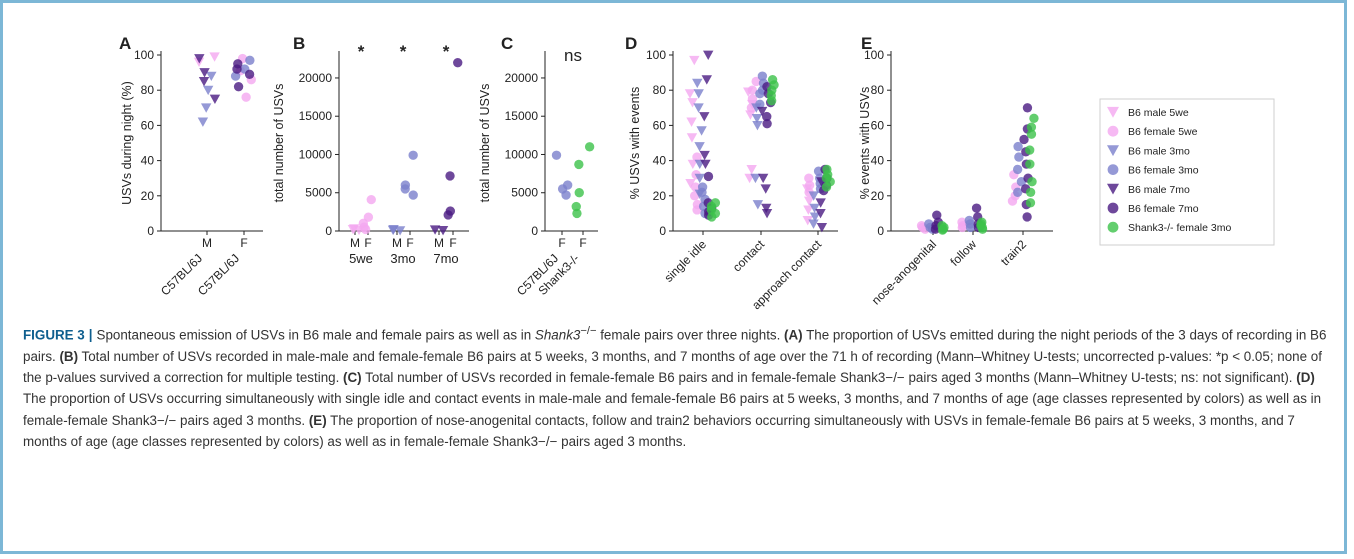 This screenshot has height=559, width=1354. What do you see at coordinates (54, 335) in the screenshot?
I see `figure-label: FIGURE 3` at bounding box center [54, 335].